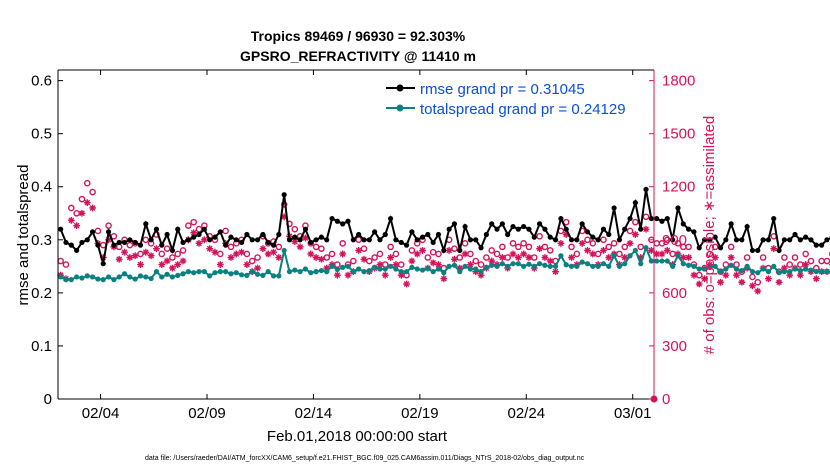 The image size is (830, 470). What do you see at coordinates (41, 240) in the screenshot?
I see `y-left-tick-label: 0.3` at bounding box center [41, 240].